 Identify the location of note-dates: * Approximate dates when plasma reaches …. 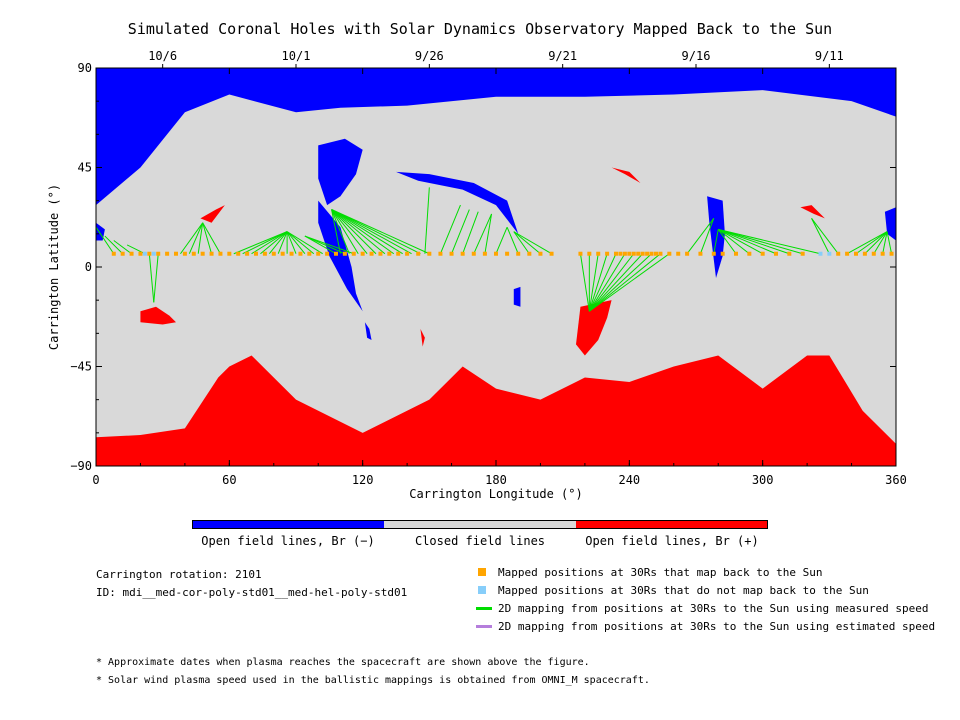
(343, 662).